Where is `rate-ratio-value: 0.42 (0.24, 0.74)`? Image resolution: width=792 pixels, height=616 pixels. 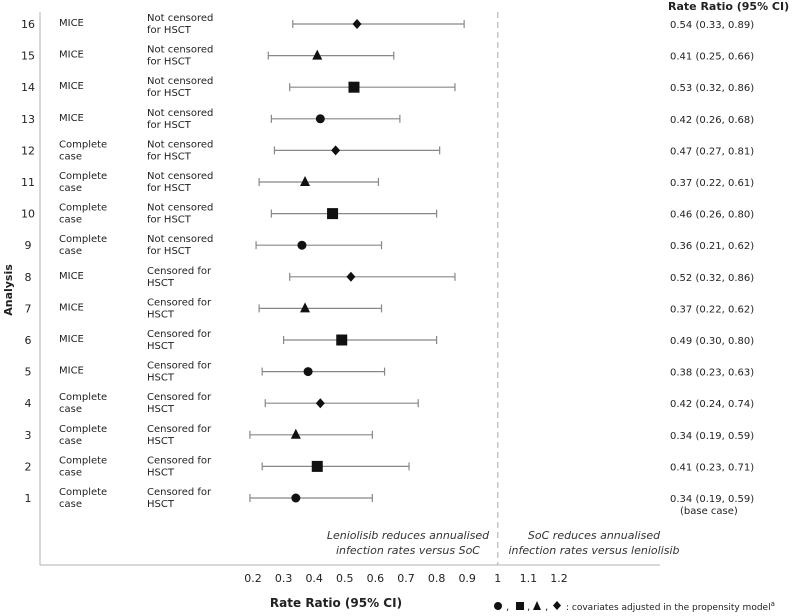 rate-ratio-value: 0.42 (0.24, 0.74) is located at coordinates (712, 404).